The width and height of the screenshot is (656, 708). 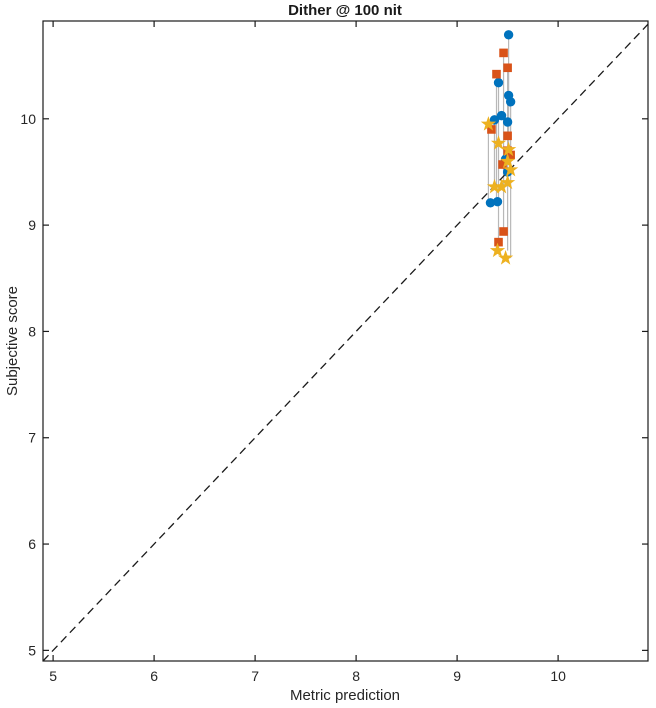 I want to click on chart-title: Dither @ 100 nit, so click(x=345, y=10).